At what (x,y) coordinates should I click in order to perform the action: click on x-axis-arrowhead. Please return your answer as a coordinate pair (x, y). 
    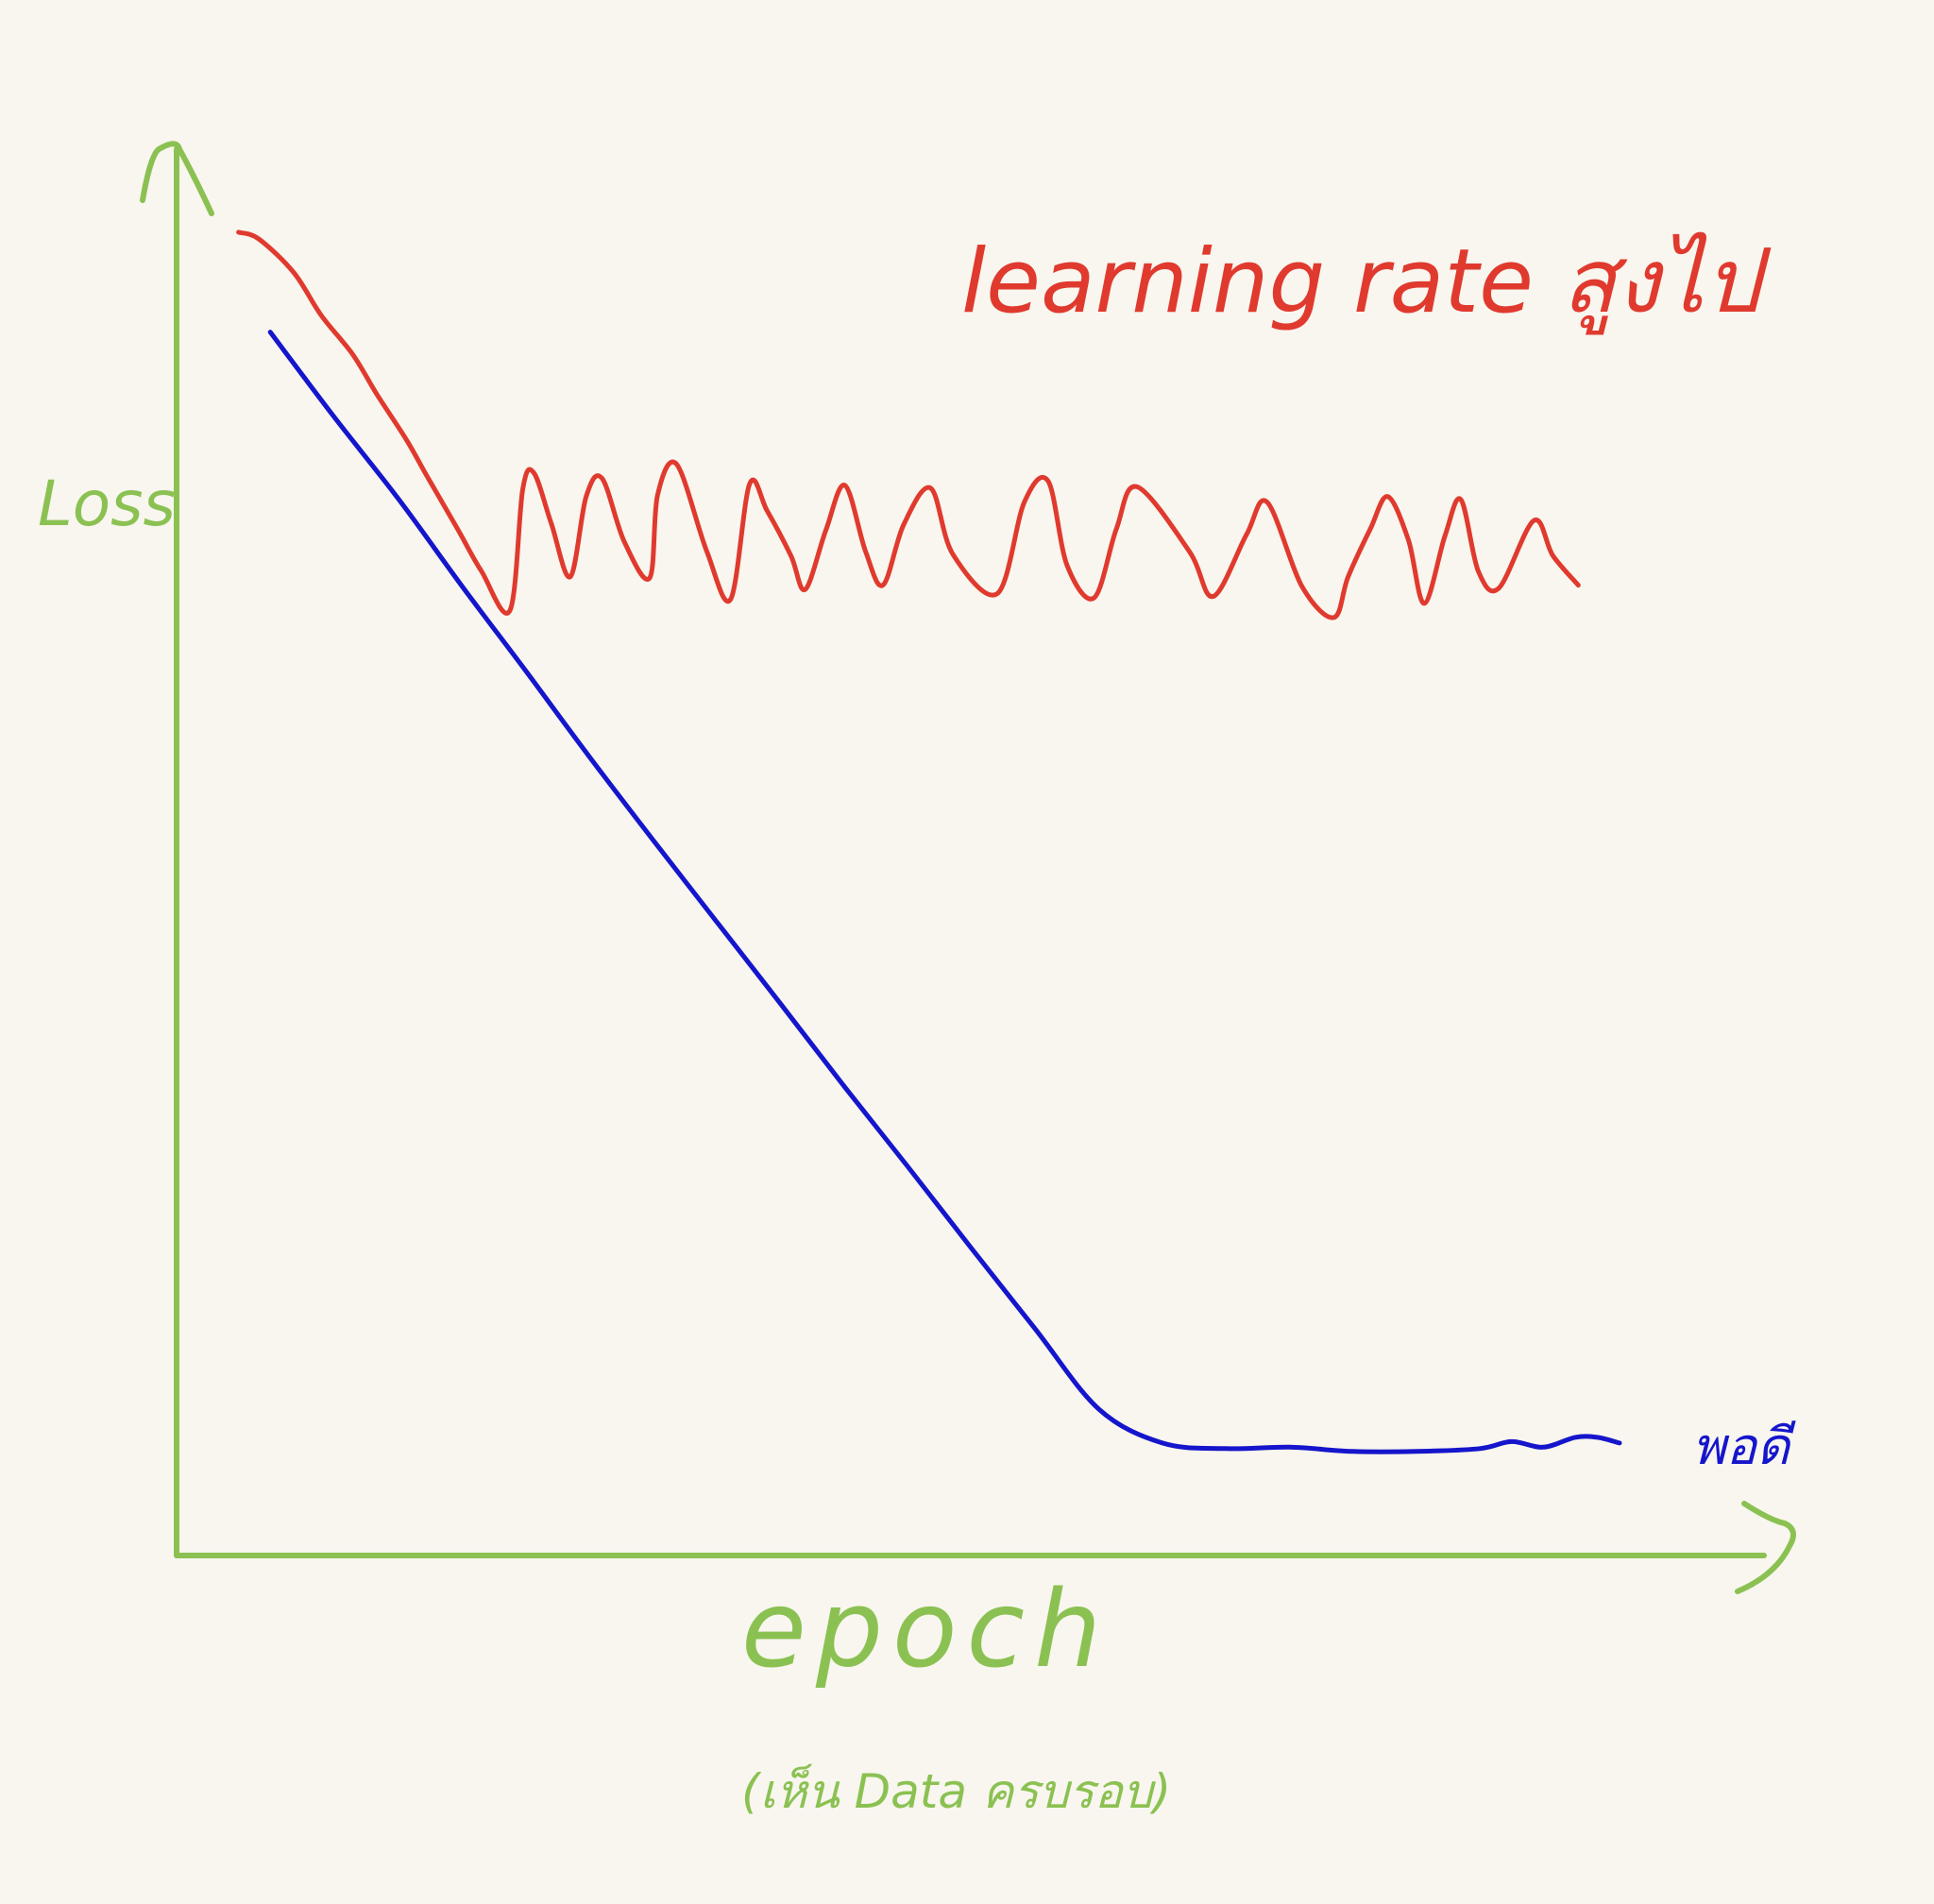
    Looking at the image, I should click on (1766, 1547).